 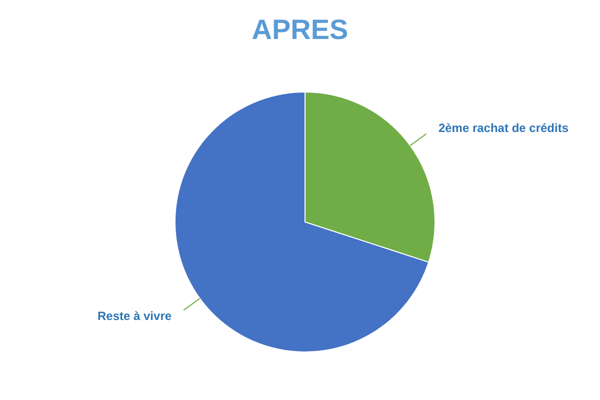 I want to click on slice-label: Reste à vivre, so click(x=134, y=316).